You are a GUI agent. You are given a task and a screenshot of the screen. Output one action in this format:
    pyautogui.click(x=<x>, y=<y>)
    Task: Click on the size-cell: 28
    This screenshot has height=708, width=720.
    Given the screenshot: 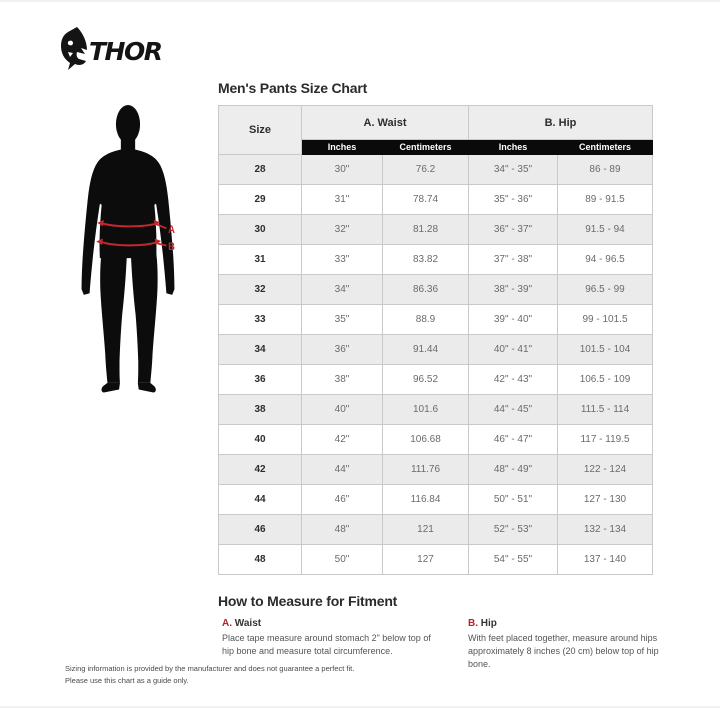 What is the action you would take?
    pyautogui.click(x=260, y=169)
    